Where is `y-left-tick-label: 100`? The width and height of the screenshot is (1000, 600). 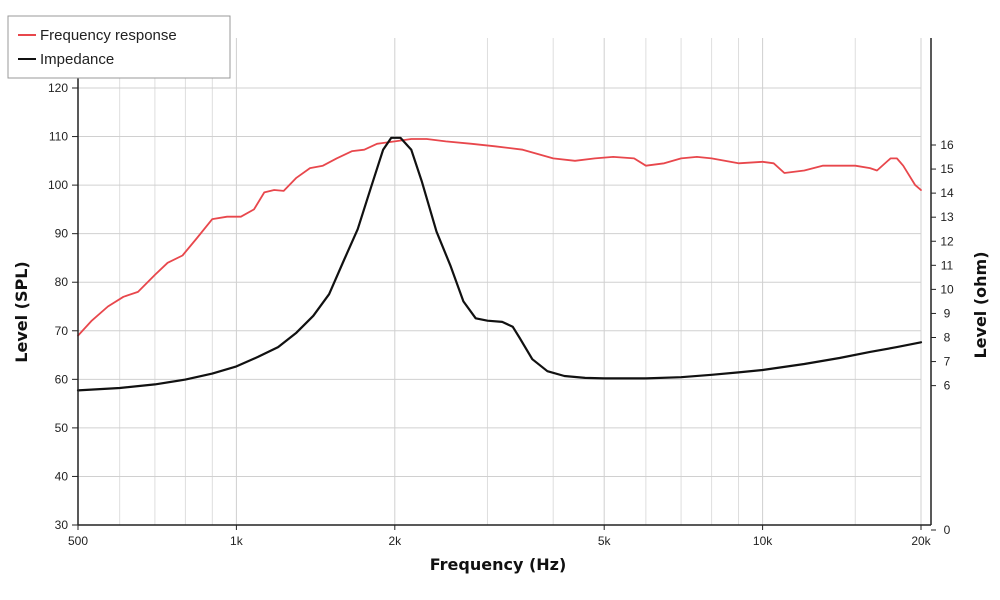 y-left-tick-label: 100 is located at coordinates (58, 185).